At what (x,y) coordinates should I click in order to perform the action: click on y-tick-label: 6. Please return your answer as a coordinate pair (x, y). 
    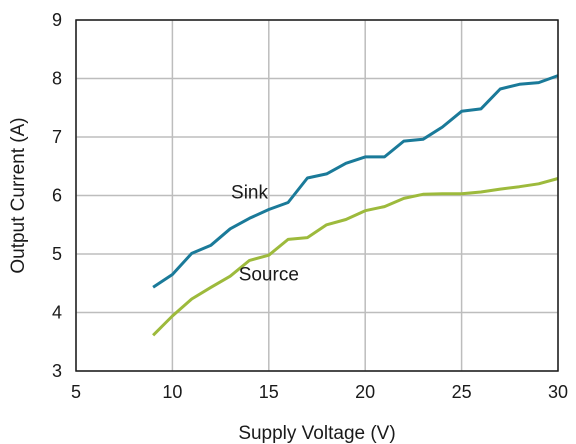
    Looking at the image, I should click on (57, 196).